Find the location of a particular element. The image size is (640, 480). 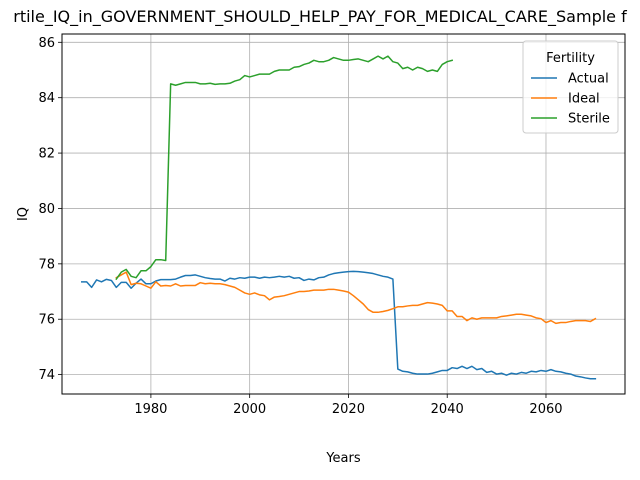

y-tick-label: 76 is located at coordinates (46, 320).